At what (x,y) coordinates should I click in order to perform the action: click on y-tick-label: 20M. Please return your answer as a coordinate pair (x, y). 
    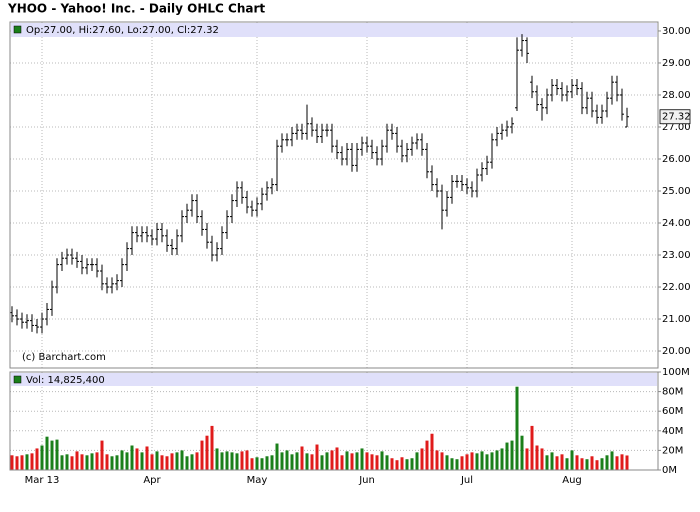
    Looking at the image, I should click on (672, 450).